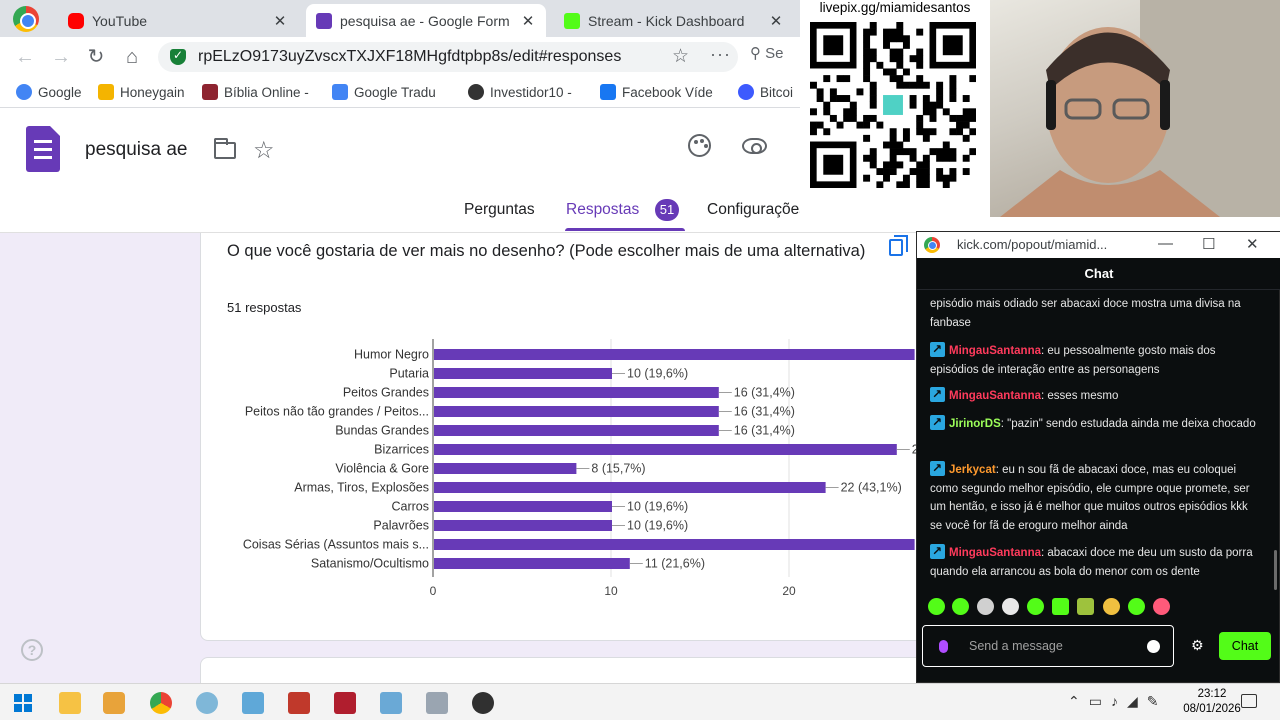 This screenshot has height=720, width=1280. Describe the element at coordinates (943, 646) in the screenshot. I see `microphone-icon` at that location.